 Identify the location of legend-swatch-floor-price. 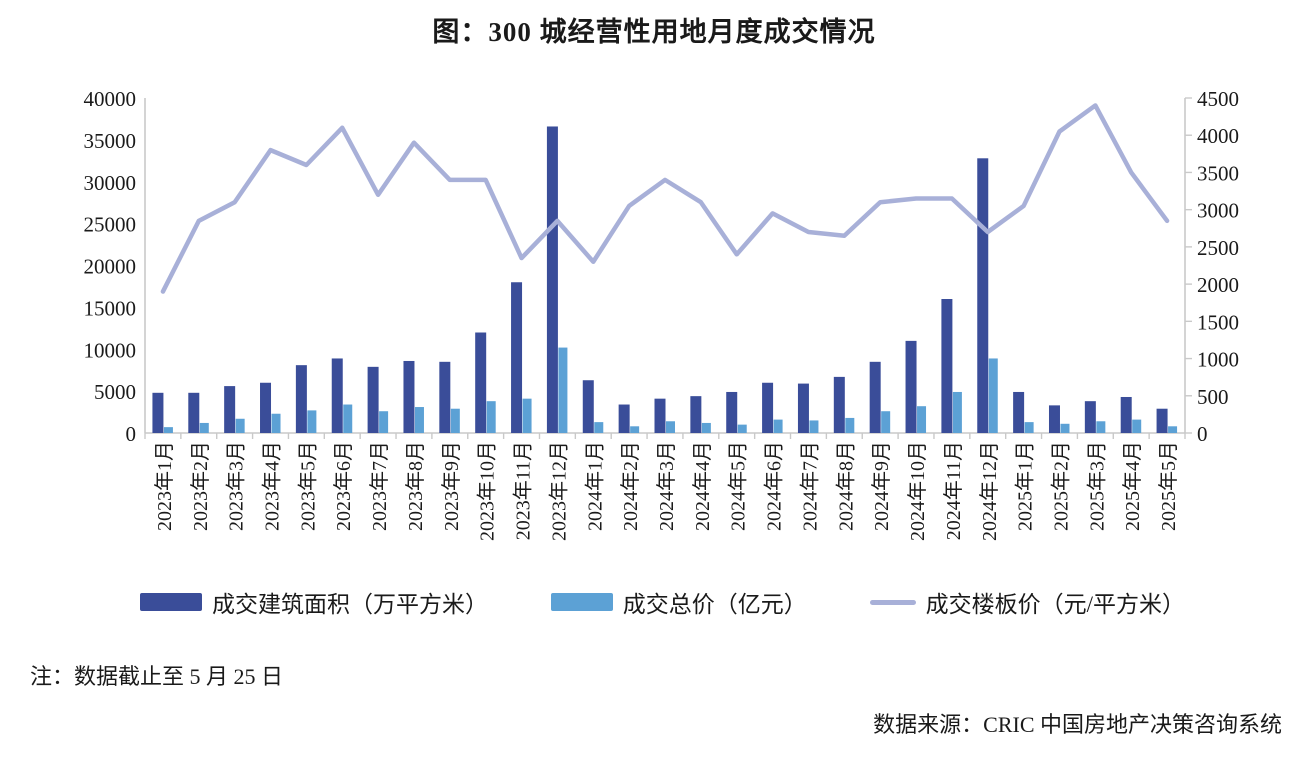
(892, 602).